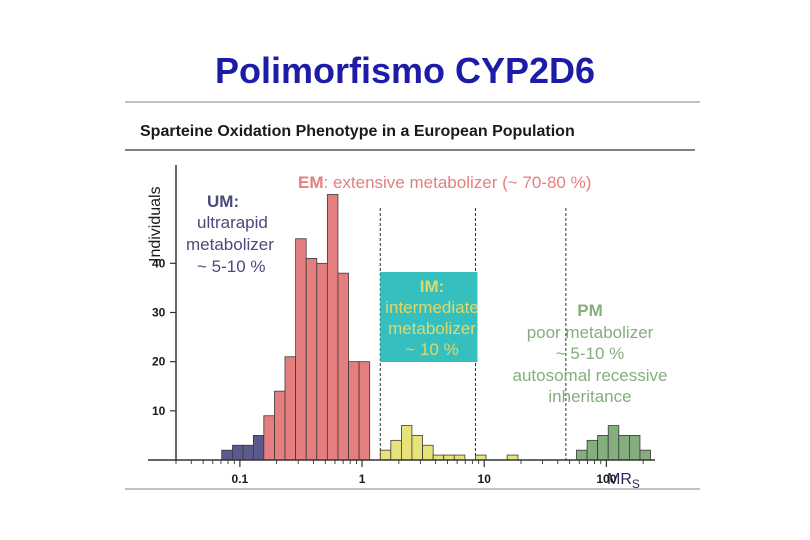 This screenshot has width=810, height=540. I want to click on pm-line-1: poor metabolizer, so click(590, 332).